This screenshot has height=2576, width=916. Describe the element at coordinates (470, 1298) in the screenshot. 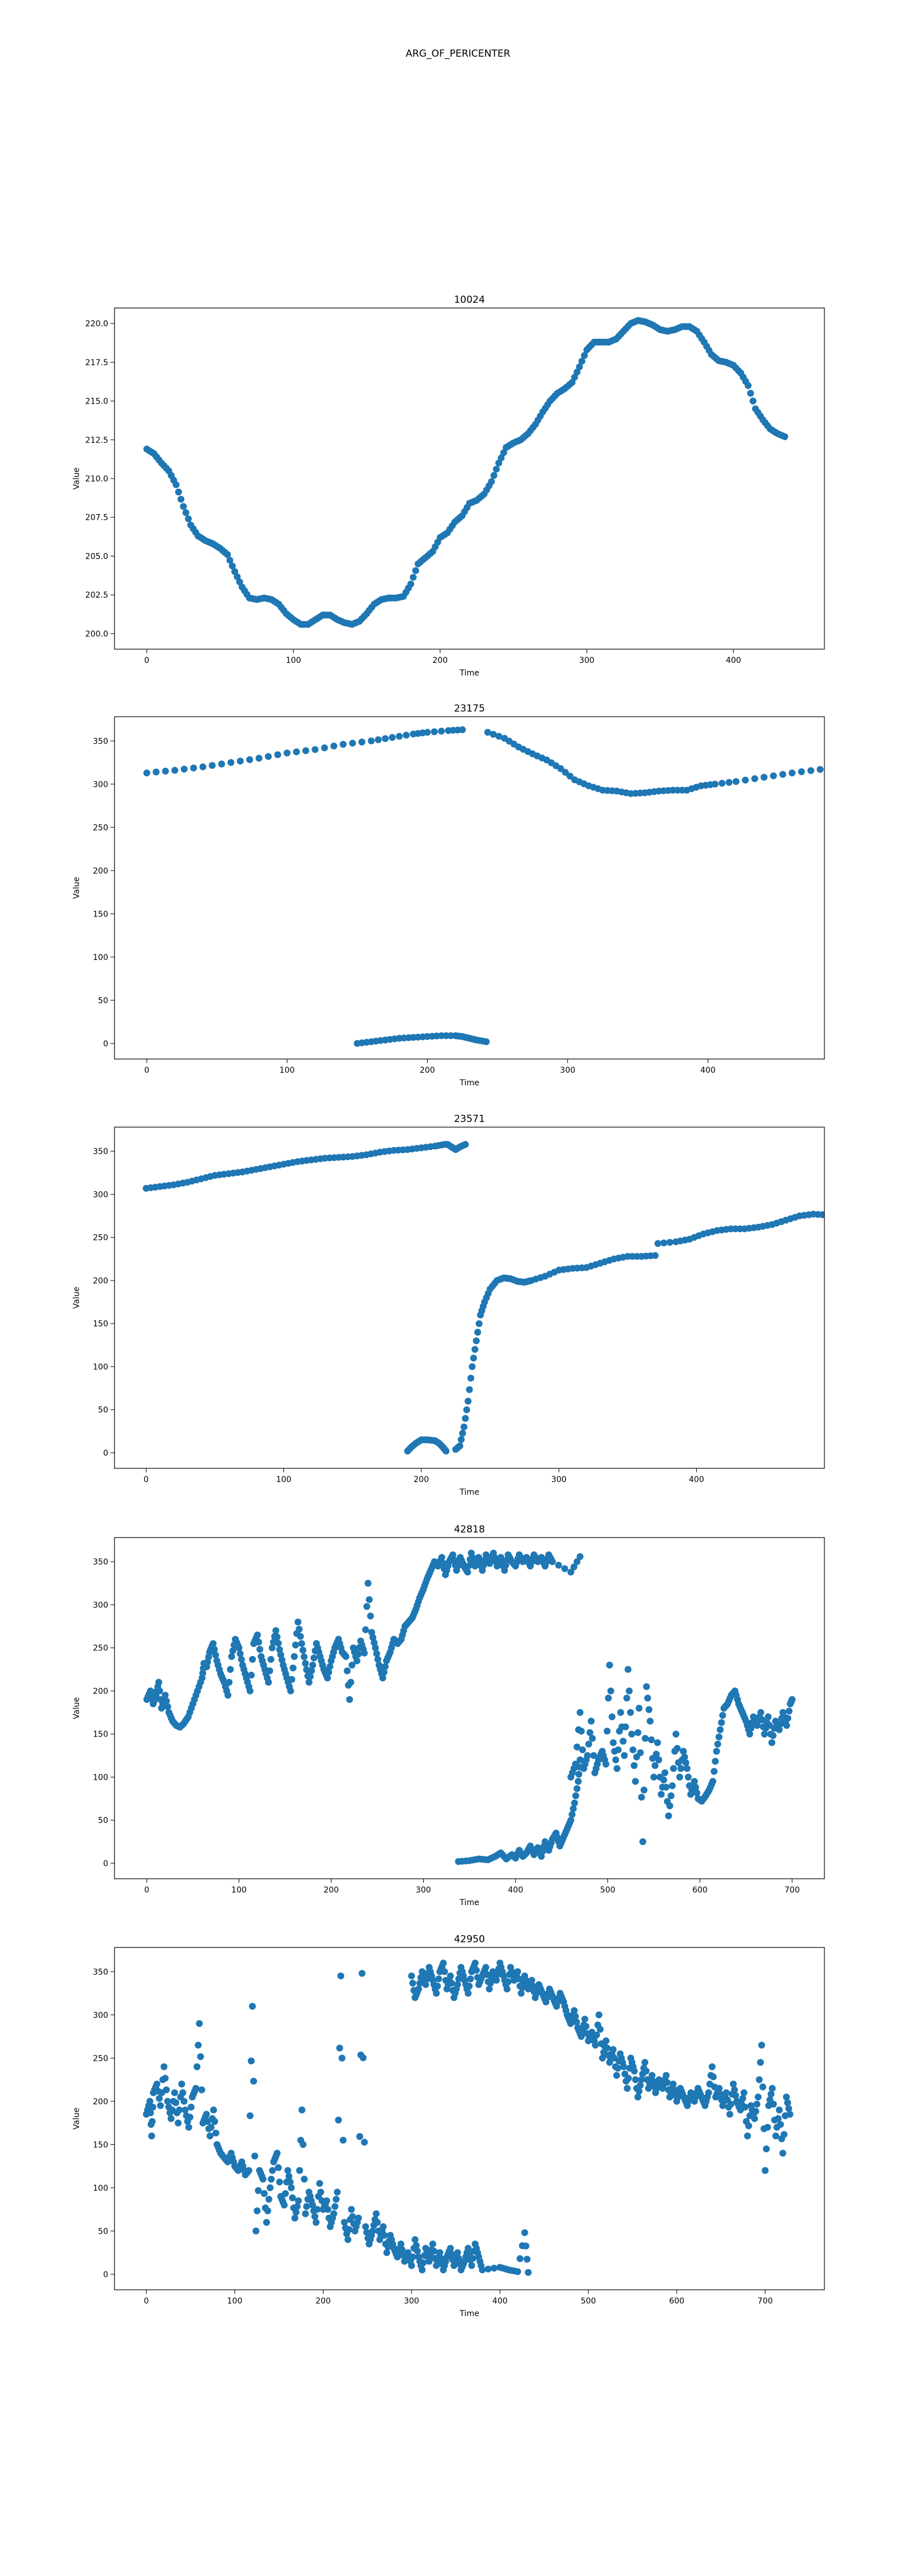

I see `axes-frame` at that location.